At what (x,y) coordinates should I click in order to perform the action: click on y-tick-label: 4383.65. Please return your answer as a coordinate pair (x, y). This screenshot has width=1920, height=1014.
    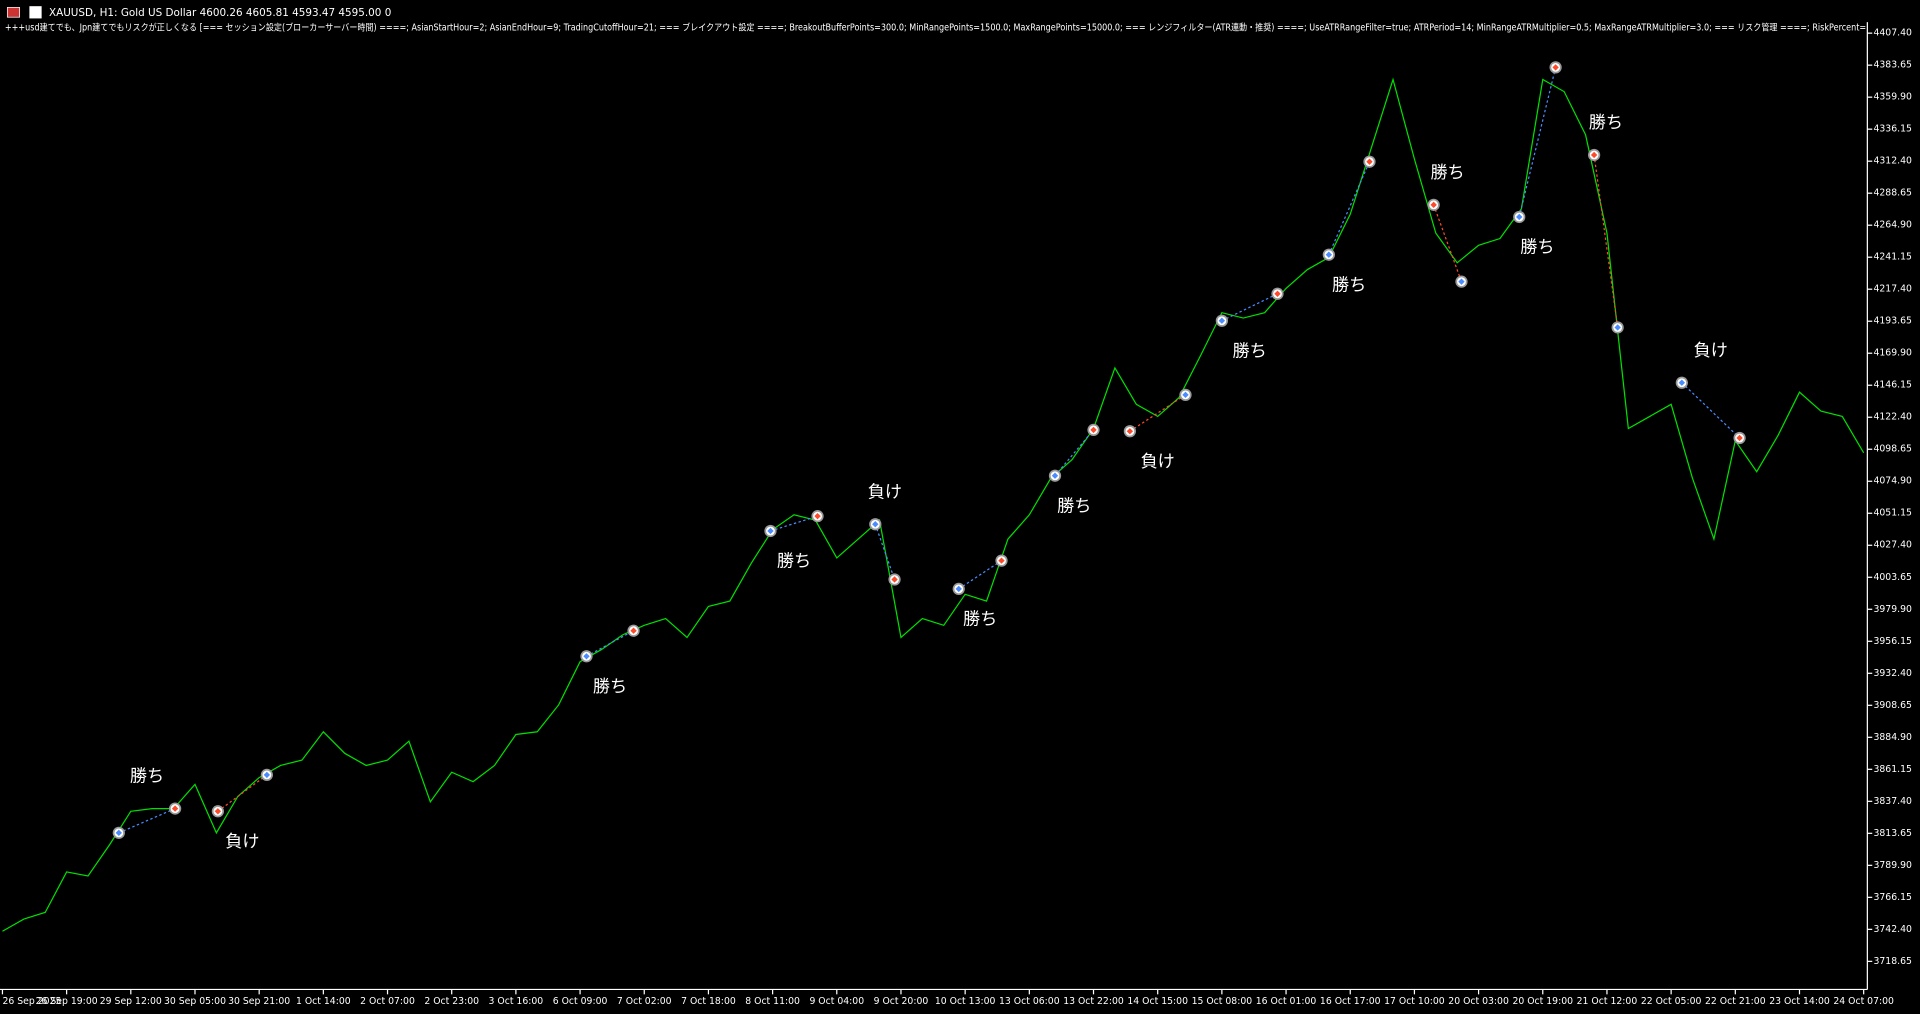
    Looking at the image, I should click on (1892, 65).